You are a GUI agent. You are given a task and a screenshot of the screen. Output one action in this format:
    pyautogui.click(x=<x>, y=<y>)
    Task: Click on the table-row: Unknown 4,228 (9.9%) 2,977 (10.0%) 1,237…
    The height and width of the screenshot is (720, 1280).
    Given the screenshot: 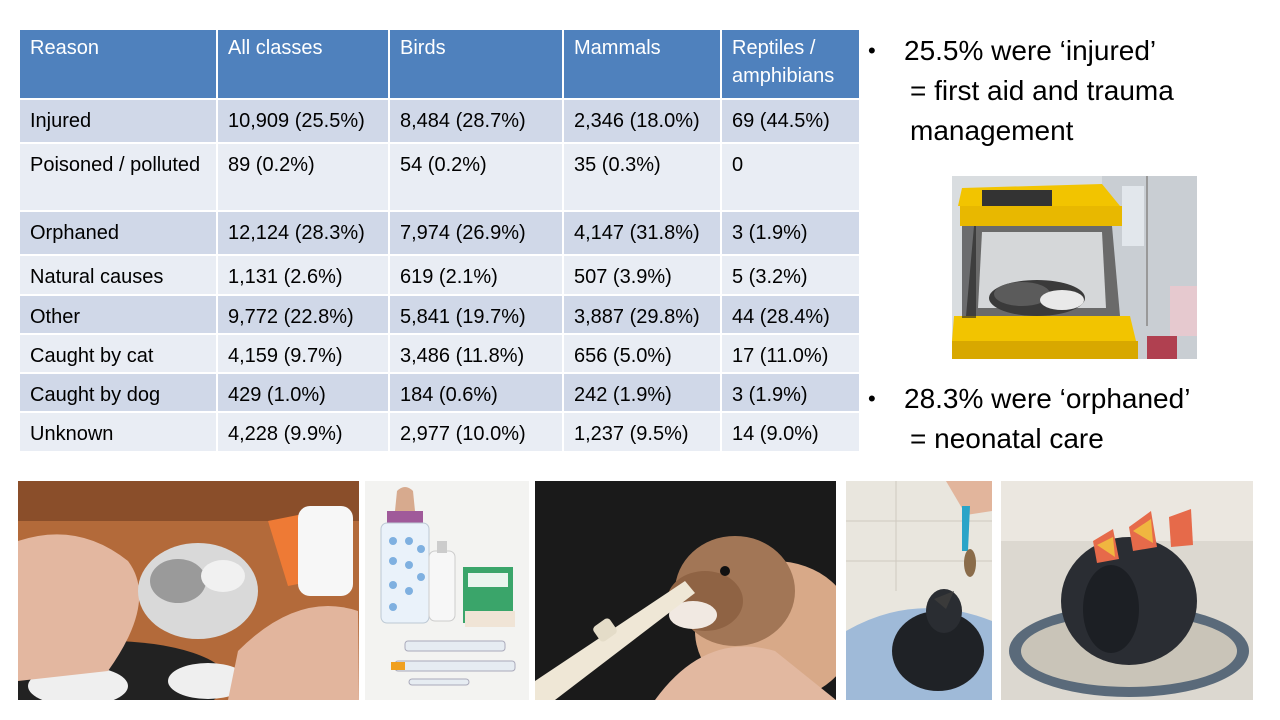 What is the action you would take?
    pyautogui.click(x=439, y=432)
    